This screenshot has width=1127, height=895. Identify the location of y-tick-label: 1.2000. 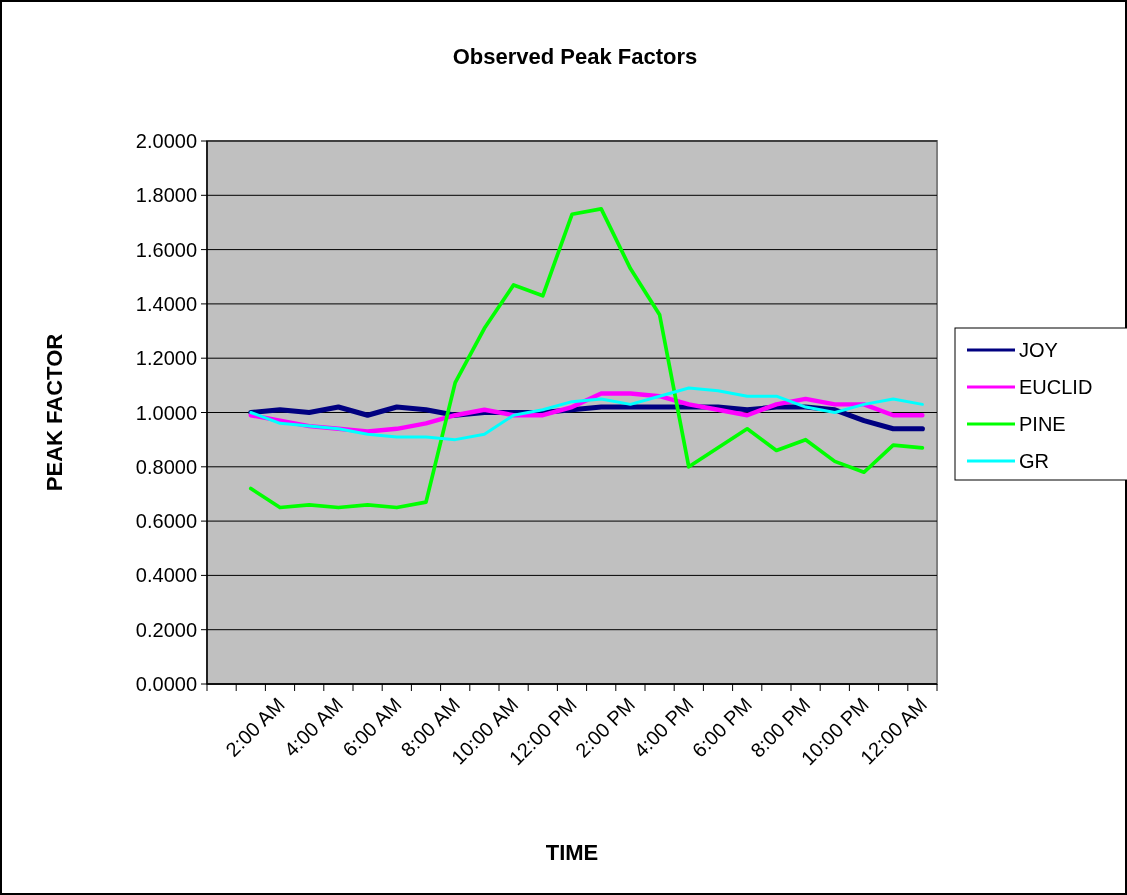
(166, 358).